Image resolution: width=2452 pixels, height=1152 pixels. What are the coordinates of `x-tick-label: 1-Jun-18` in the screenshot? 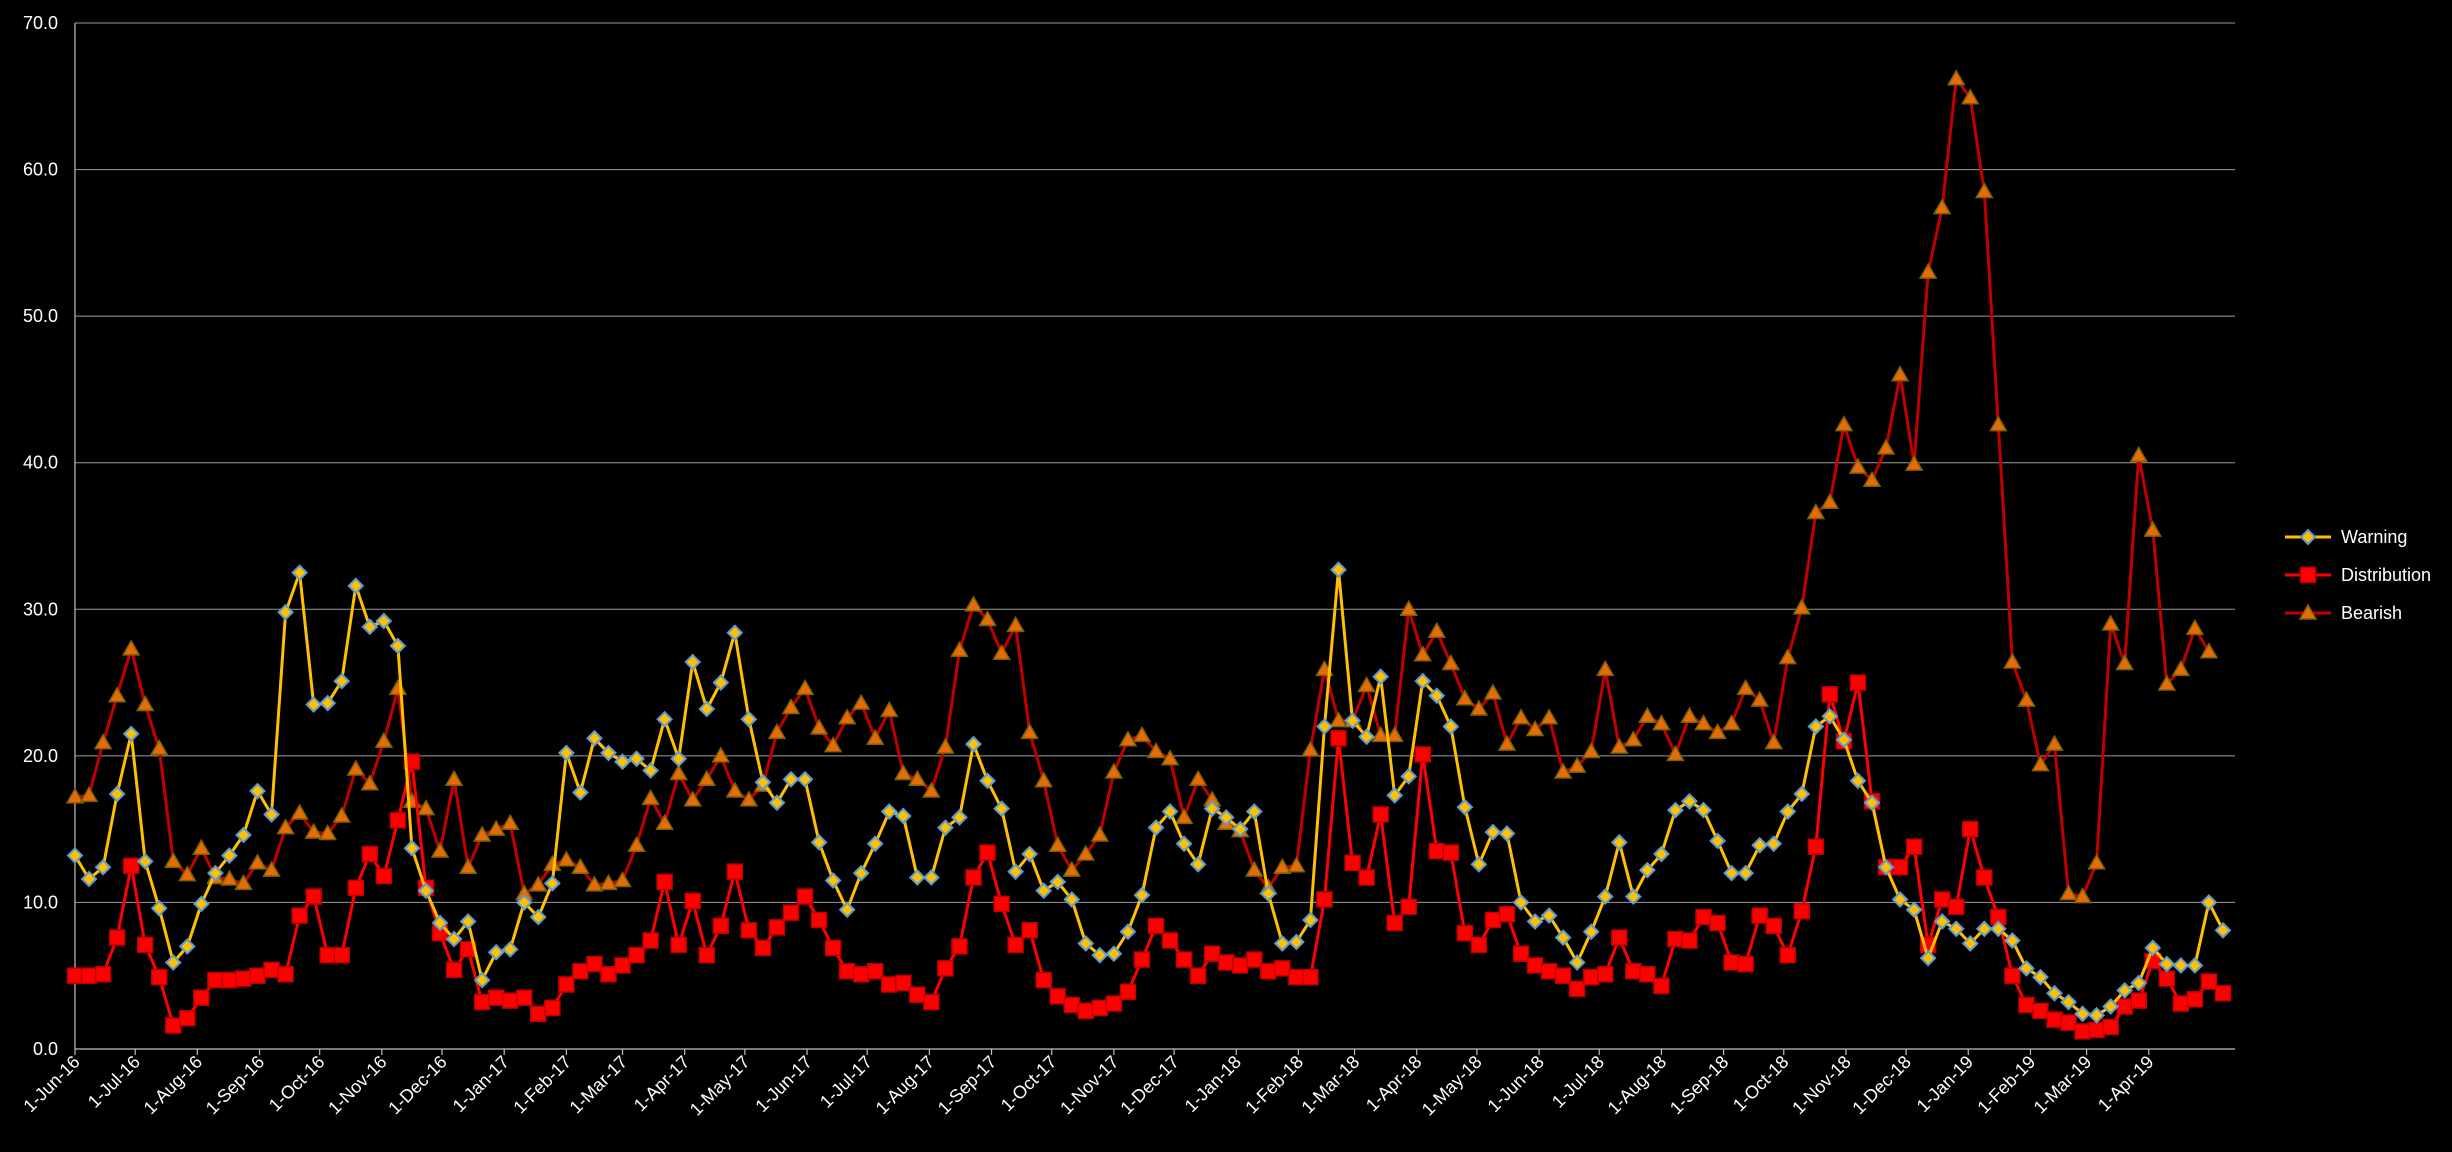 It's located at (1516, 1084).